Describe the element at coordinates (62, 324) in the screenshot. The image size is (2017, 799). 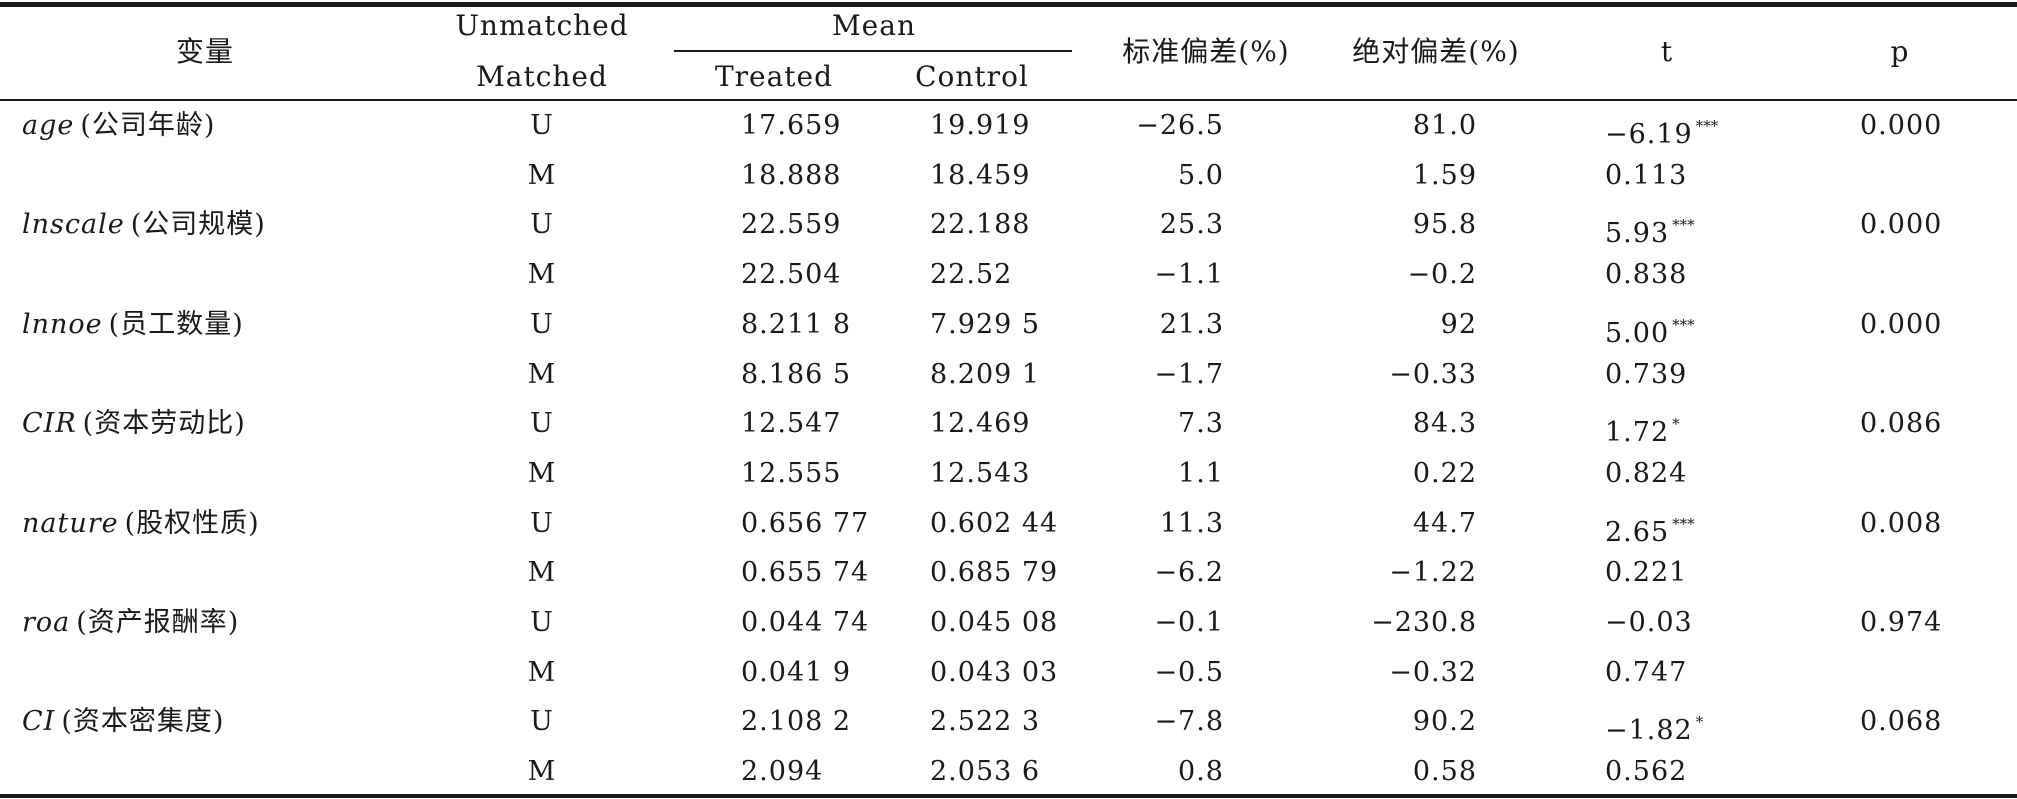
I see `variable-name: lnnoe` at that location.